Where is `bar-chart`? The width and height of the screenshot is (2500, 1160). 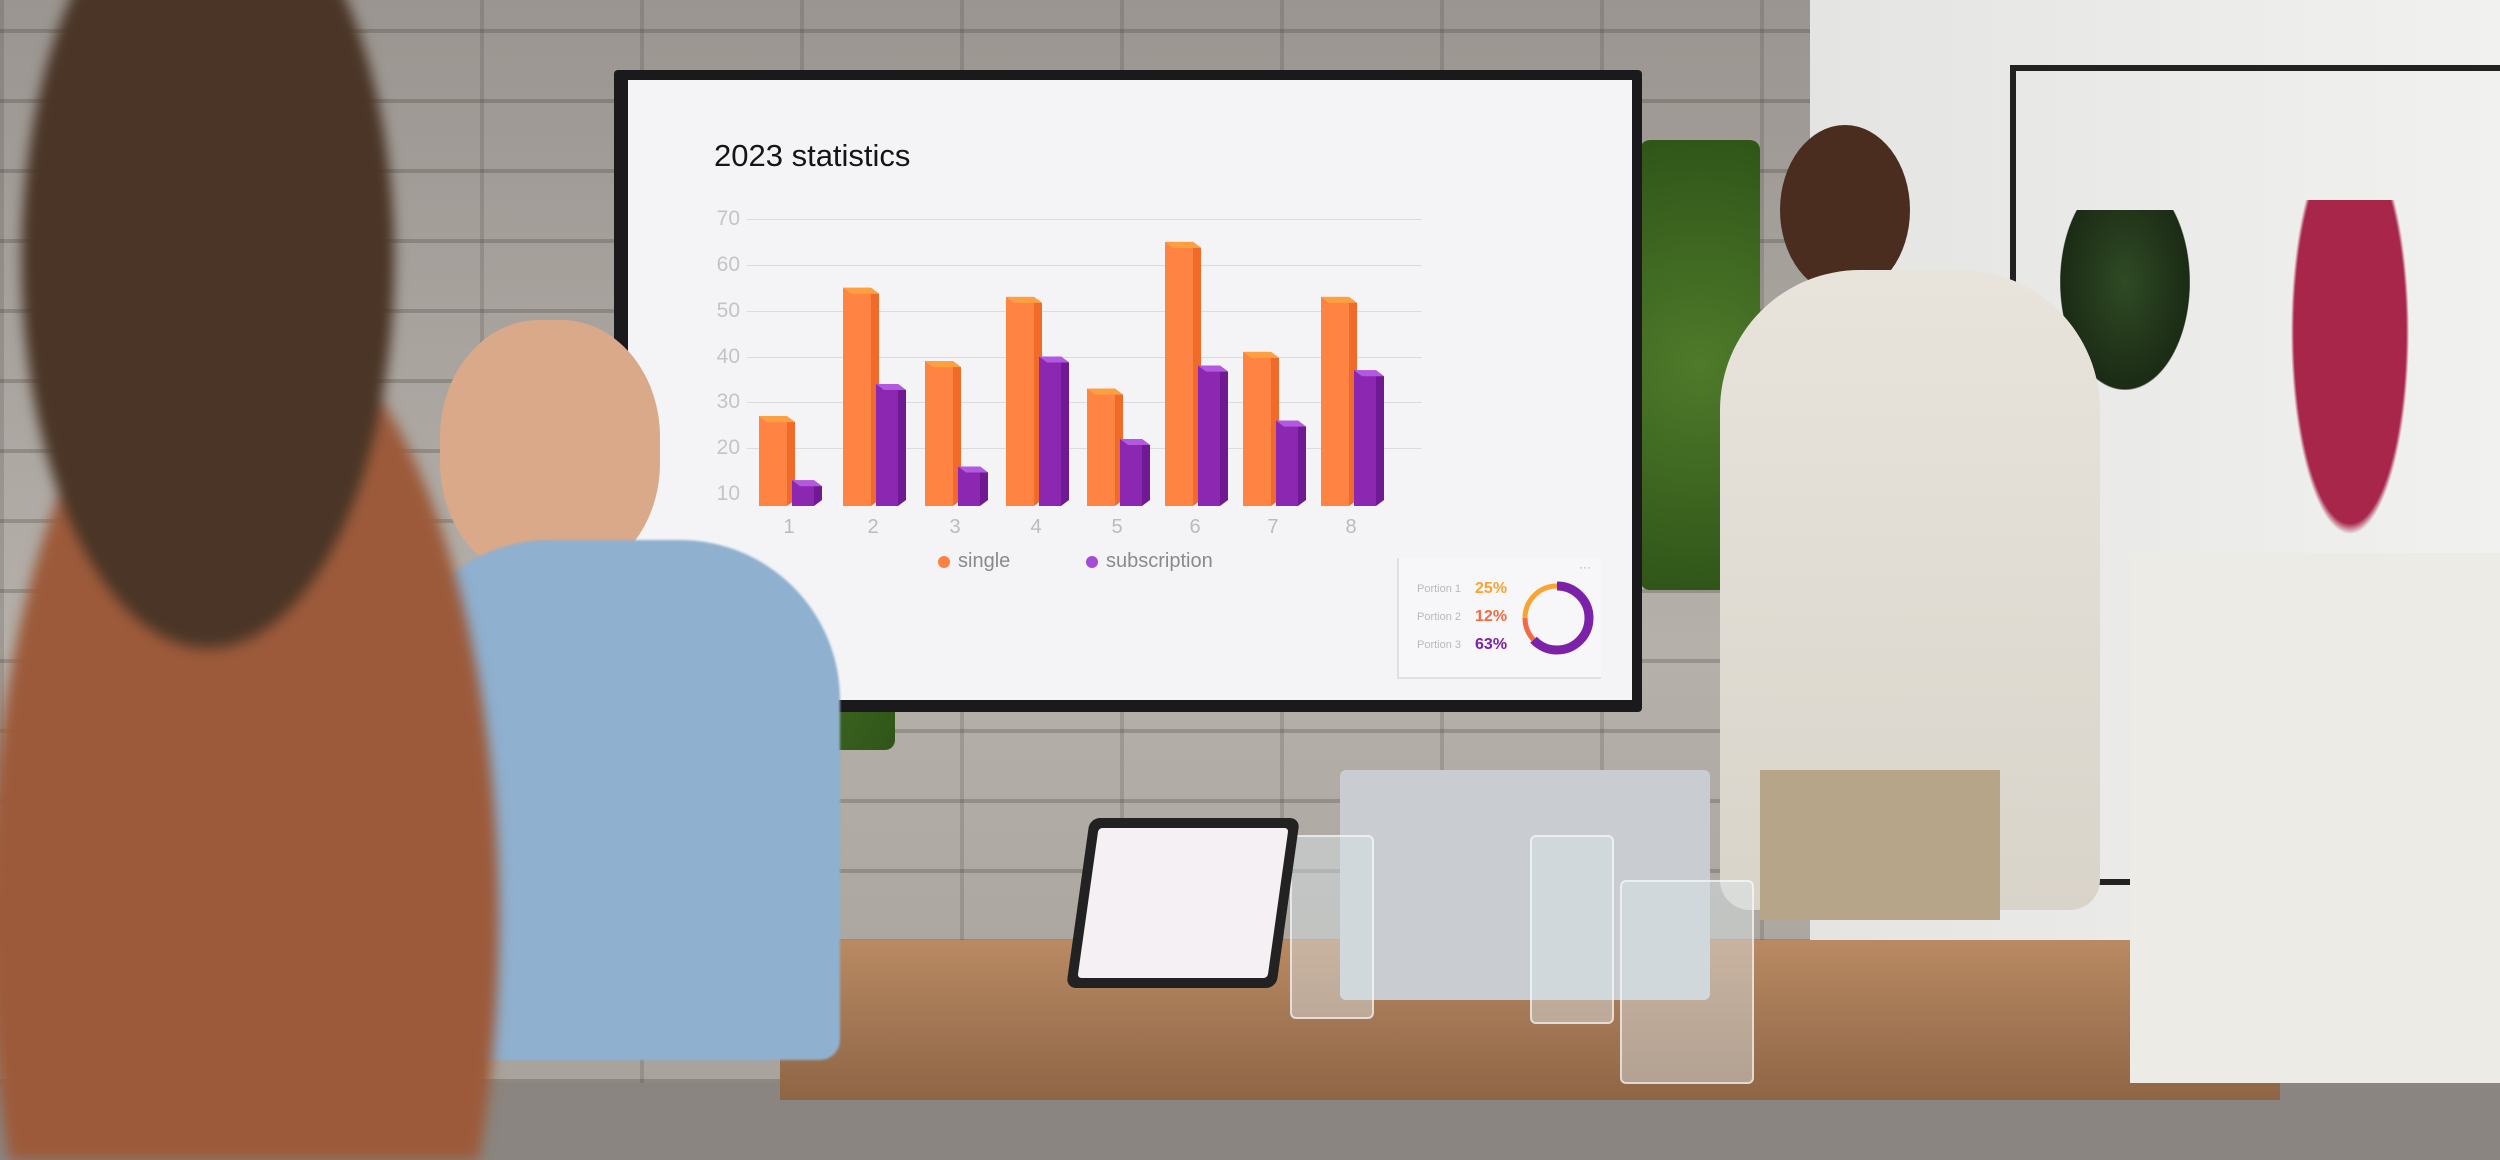 bar-chart is located at coordinates (1071, 373).